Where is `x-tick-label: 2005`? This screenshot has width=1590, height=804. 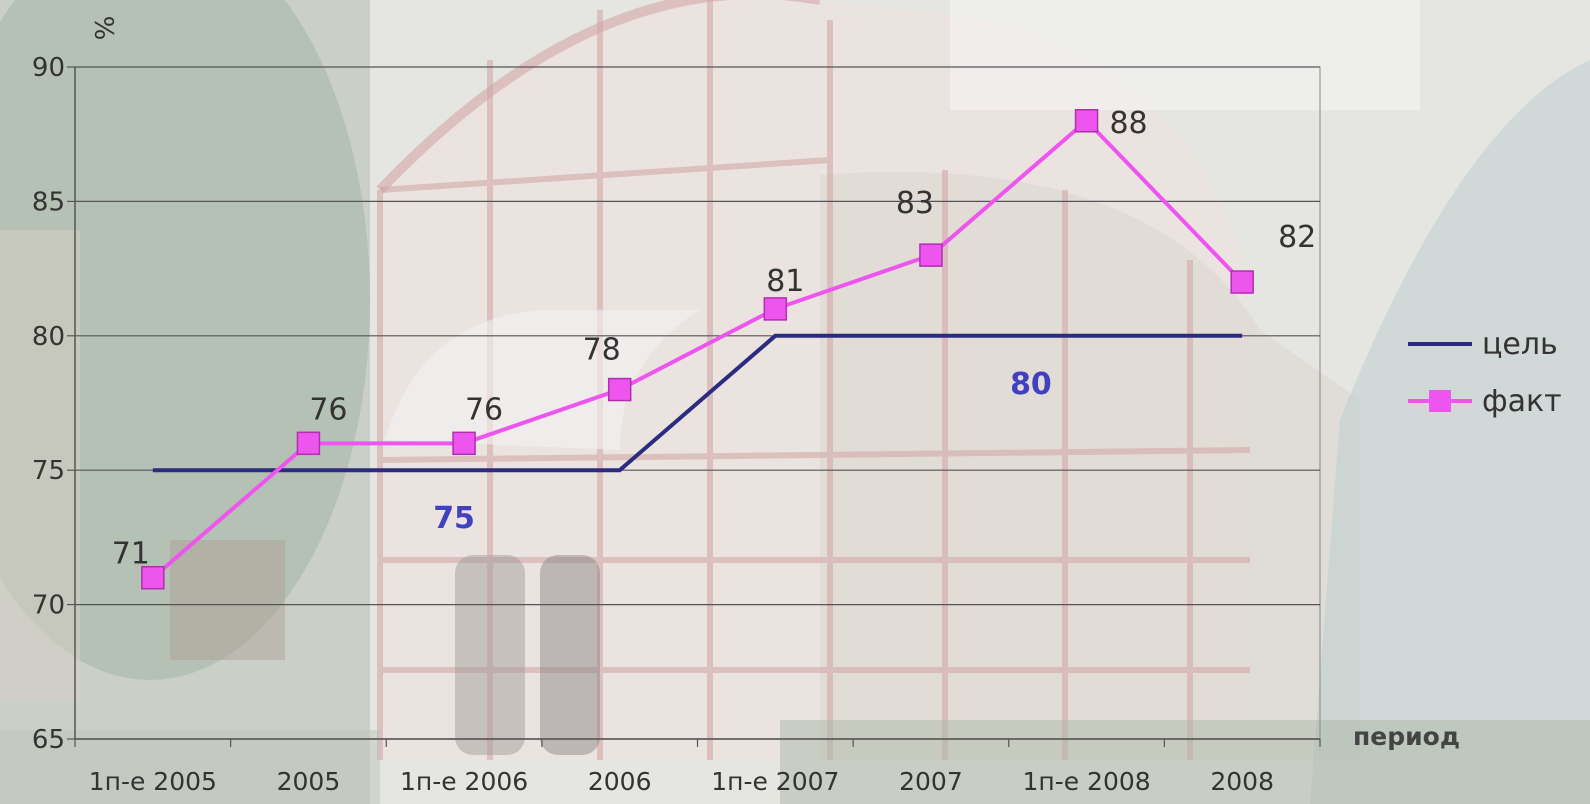
x-tick-label: 2005 is located at coordinates (309, 781).